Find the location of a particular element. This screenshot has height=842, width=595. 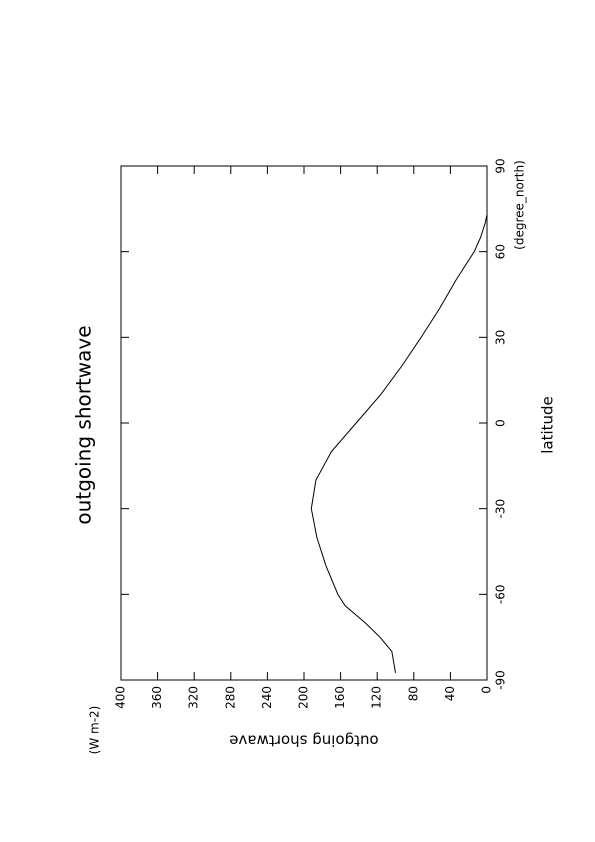

x-tick-label: -90 is located at coordinates (501, 680).